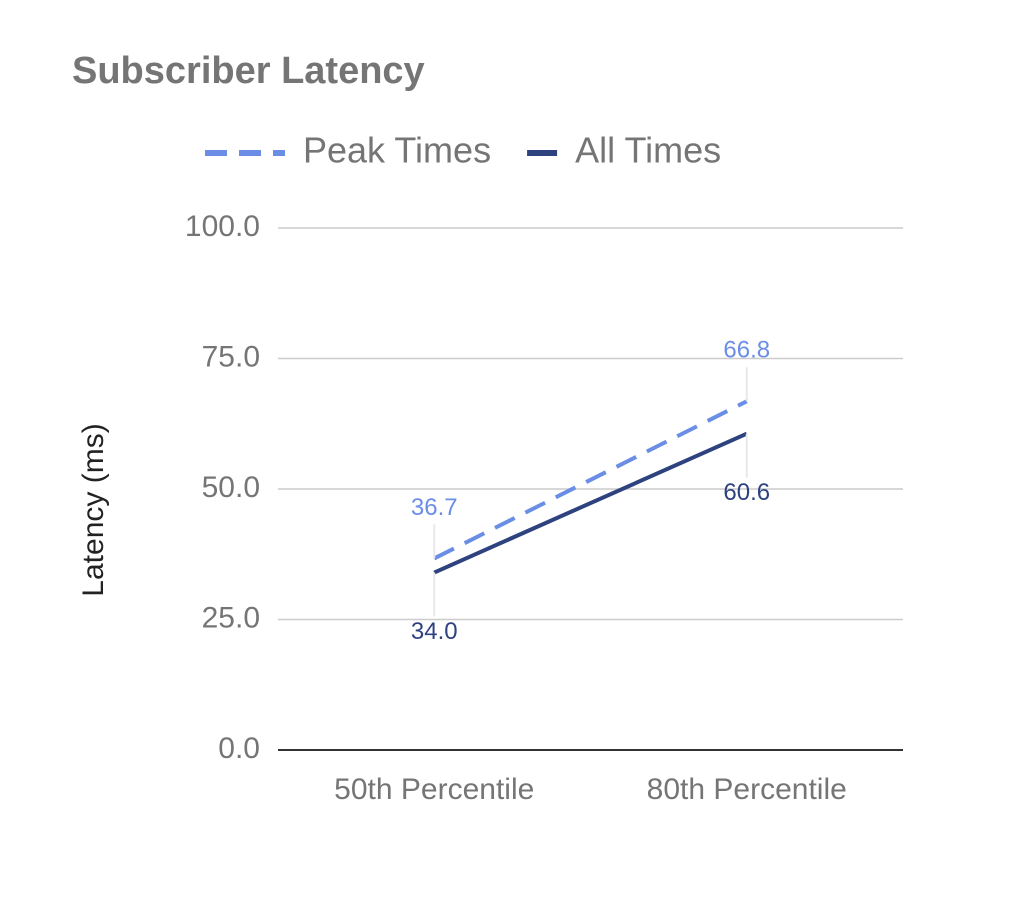  I want to click on y-tick-label: 75.0, so click(231, 356).